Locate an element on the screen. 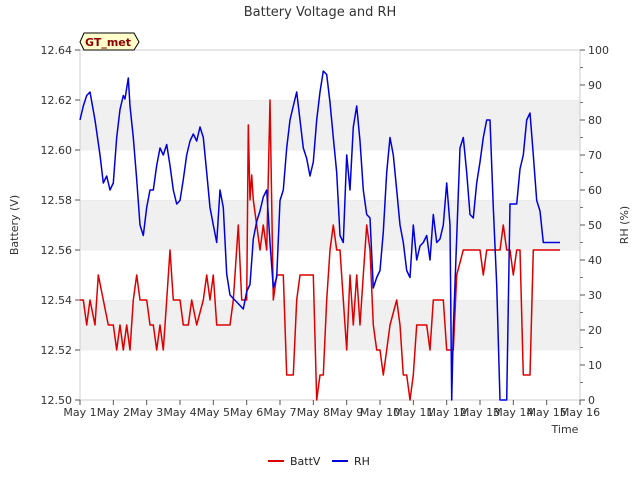  x-tick-label: May 12 is located at coordinates (447, 412).